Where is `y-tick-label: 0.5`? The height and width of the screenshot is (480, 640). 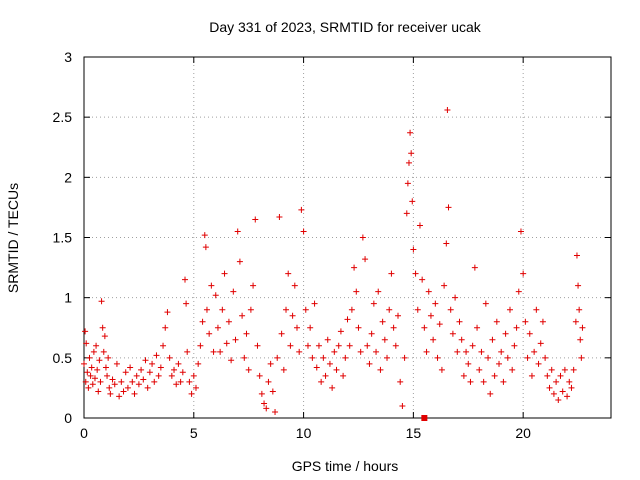 y-tick-label: 0.5 is located at coordinates (63, 358).